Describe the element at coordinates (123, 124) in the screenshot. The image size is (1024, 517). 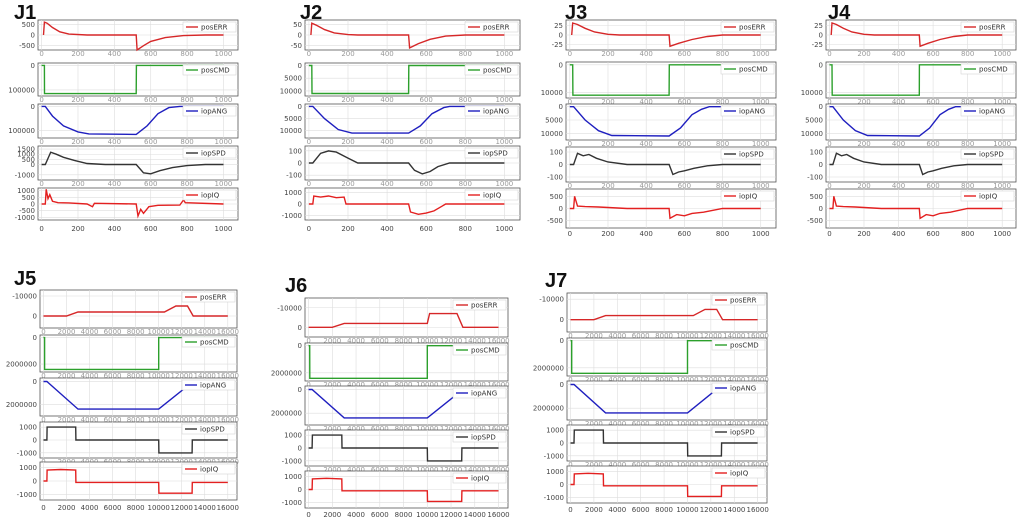
I see `panel-iopANG: 100000 0 iopANG 0 200 400 600 800 1000` at that location.